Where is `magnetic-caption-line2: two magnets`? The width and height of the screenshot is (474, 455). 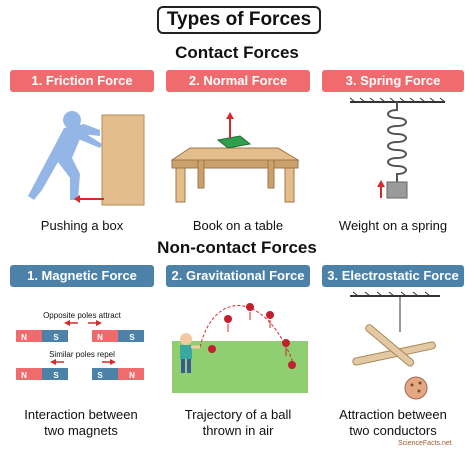
magnetic-caption-line2: two magnets is located at coordinates (81, 430).